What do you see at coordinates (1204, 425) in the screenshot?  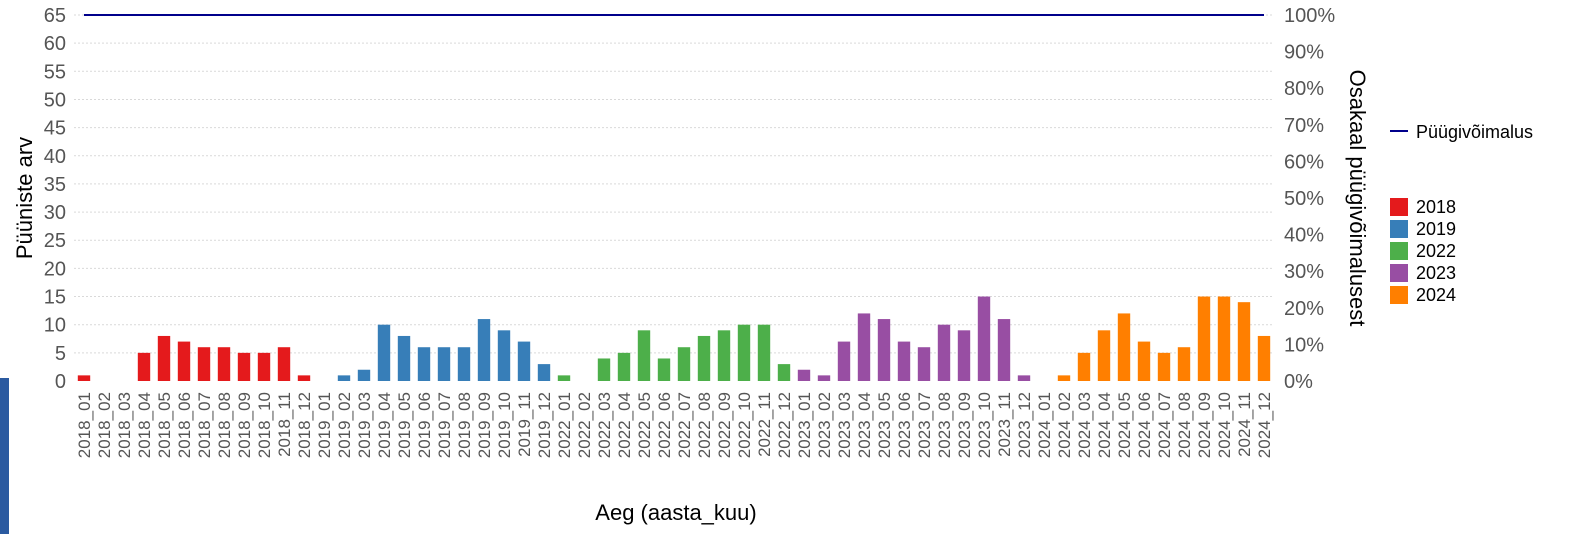 I see `x-tick-label: 2024_09` at bounding box center [1204, 425].